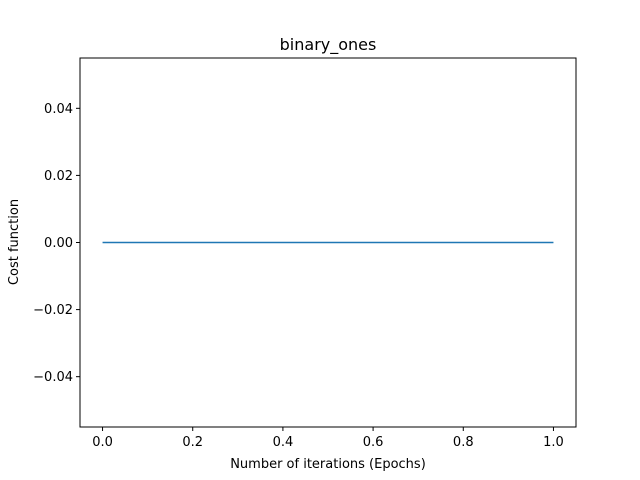 Image resolution: width=640 pixels, height=480 pixels. I want to click on x-tick-label: 0.0, so click(102, 442).